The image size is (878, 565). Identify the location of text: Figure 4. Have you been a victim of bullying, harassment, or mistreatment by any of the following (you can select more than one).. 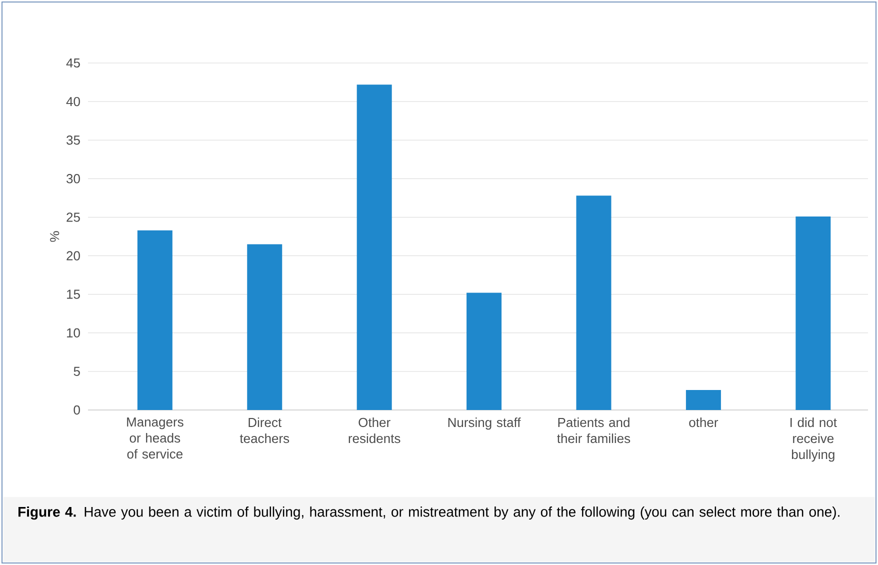
(429, 513).